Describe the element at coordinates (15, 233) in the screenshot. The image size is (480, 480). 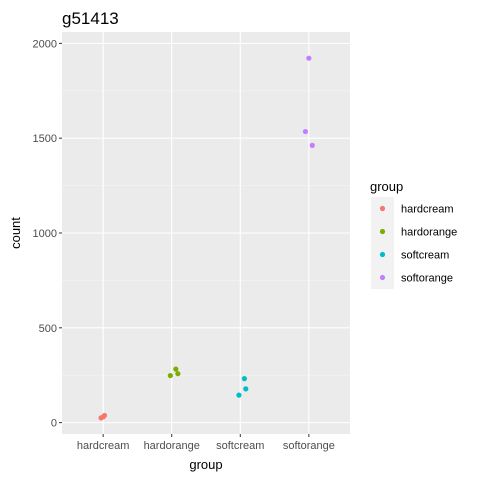
I see `y-axis-title: count` at that location.